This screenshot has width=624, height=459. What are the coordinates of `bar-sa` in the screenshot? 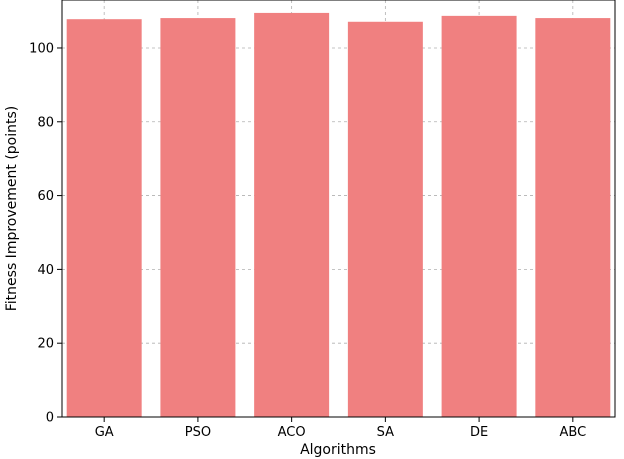 It's located at (385, 219).